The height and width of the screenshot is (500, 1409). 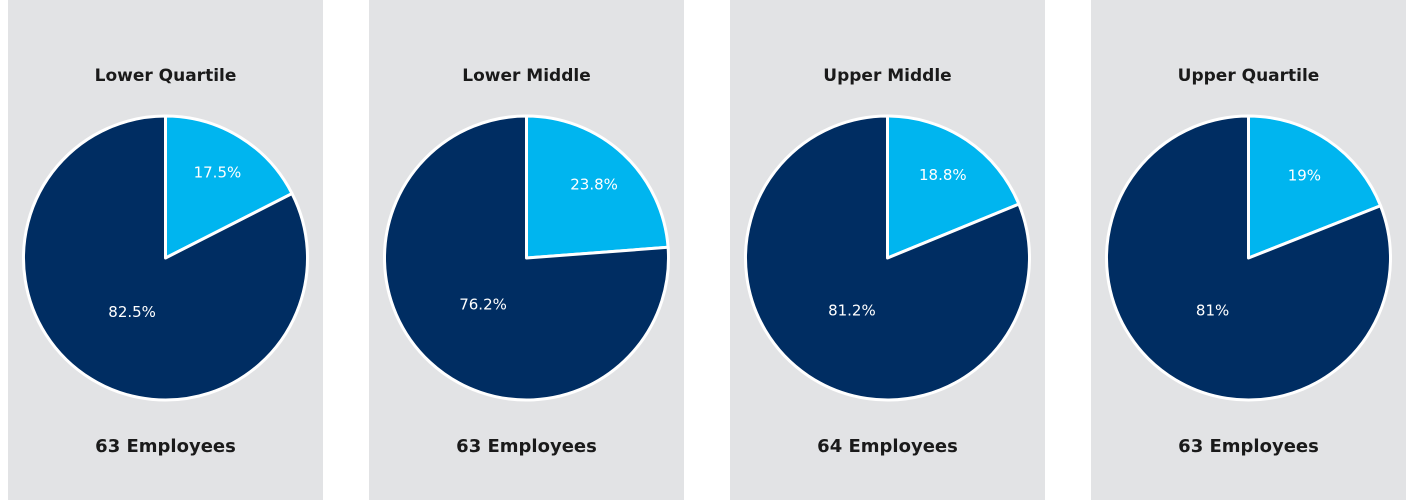 What do you see at coordinates (943, 175) in the screenshot?
I see `data-label: 18.8%` at bounding box center [943, 175].